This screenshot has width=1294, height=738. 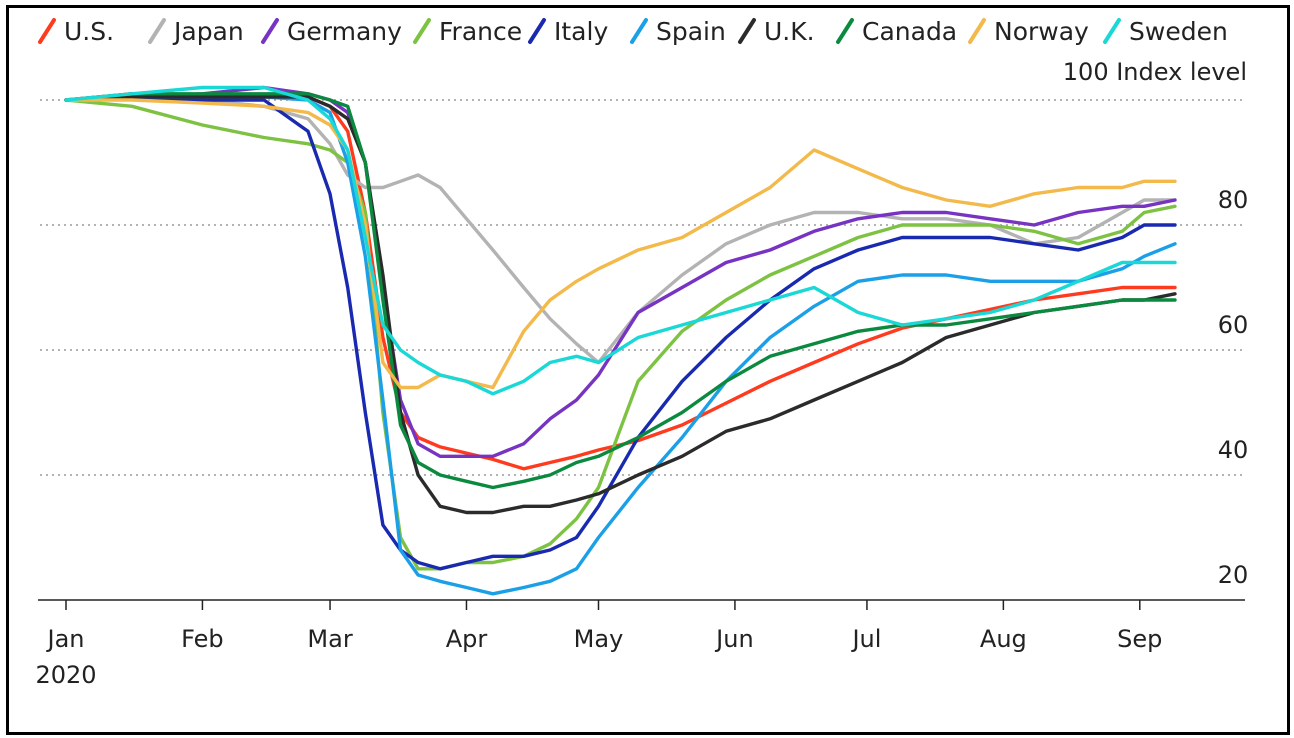 I want to click on x-tick-label-aug: Aug, so click(x=1003, y=639).